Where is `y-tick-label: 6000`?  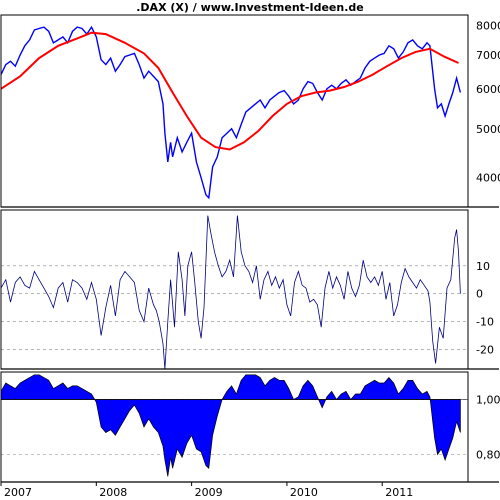
y-tick-label: 6000 is located at coordinates (488, 89).